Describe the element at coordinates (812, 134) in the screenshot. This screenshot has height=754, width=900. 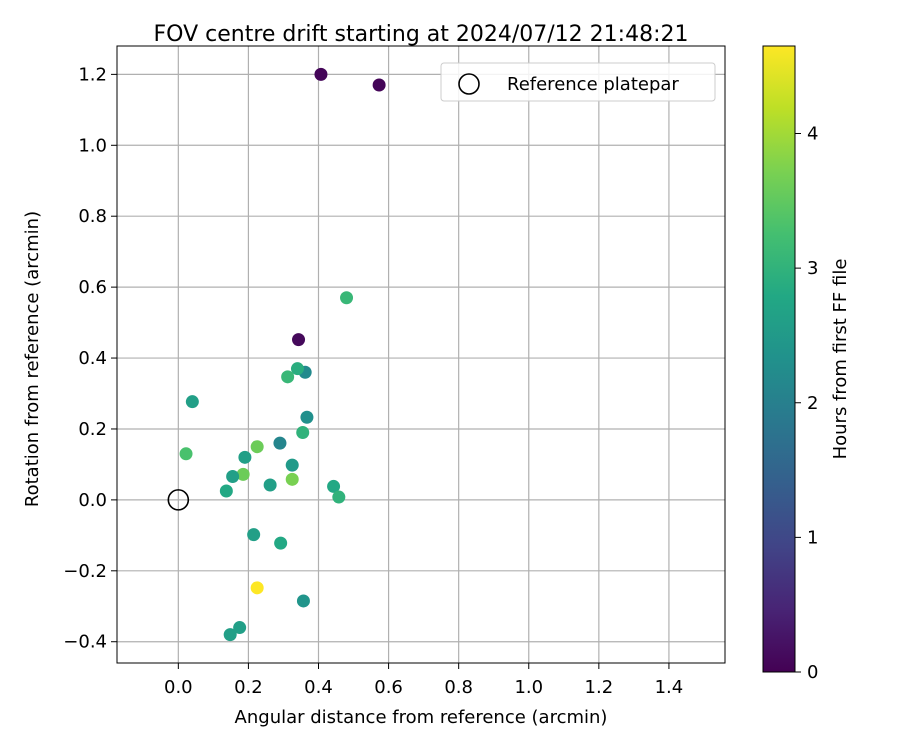
I see `colorbar-tick-label: 4` at that location.